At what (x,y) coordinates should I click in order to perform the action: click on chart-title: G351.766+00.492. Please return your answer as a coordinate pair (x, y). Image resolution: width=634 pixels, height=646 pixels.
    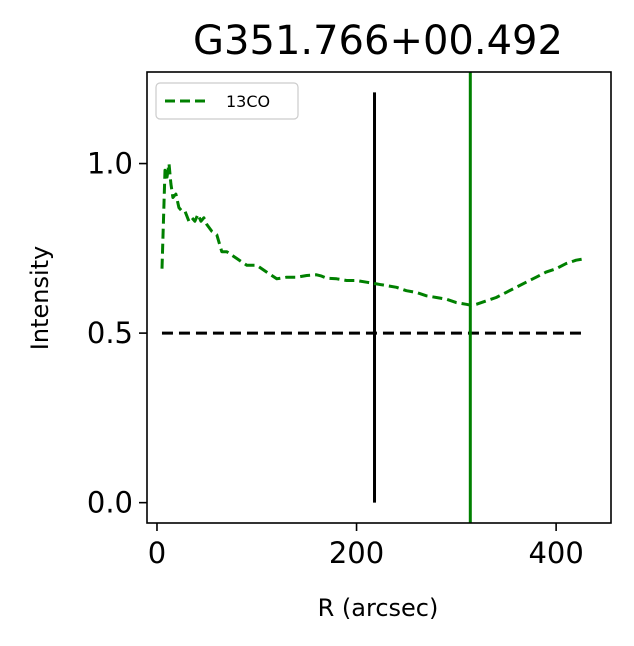
    Looking at the image, I should click on (378, 41).